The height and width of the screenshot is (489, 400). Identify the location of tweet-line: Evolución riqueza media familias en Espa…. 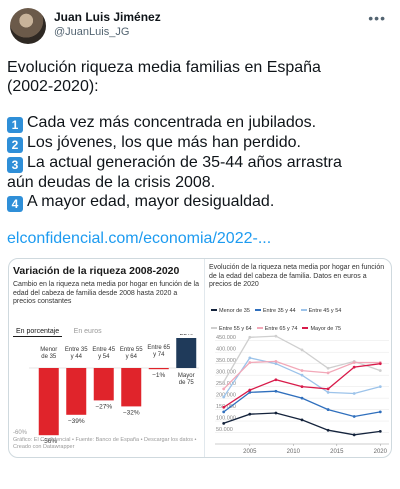
(164, 67).